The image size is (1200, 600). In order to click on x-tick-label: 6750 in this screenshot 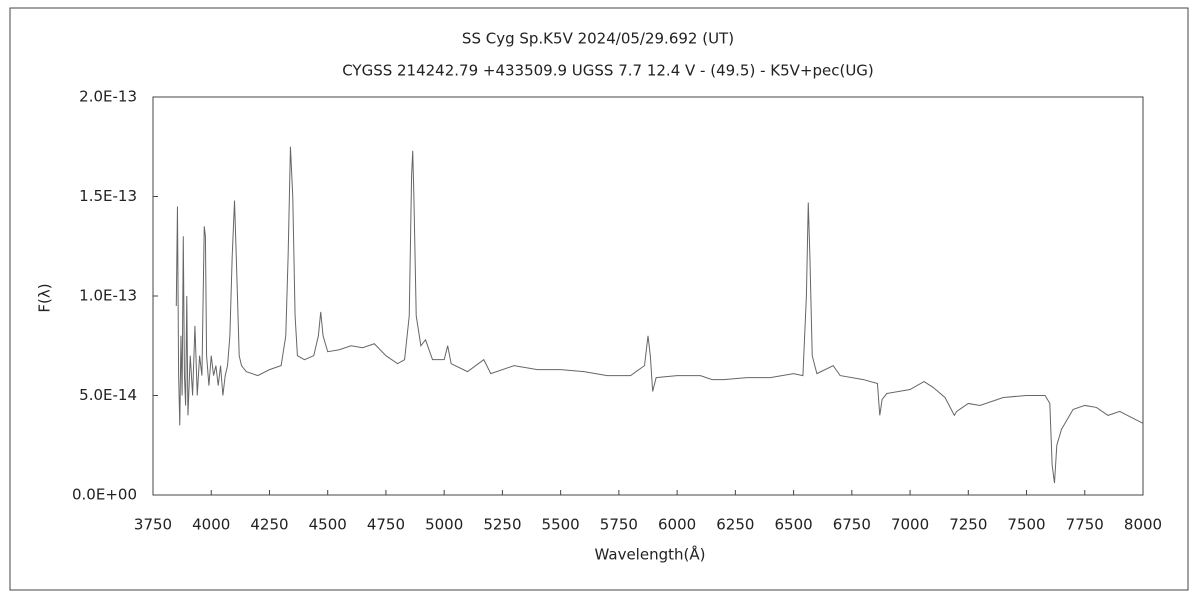, I will do `click(852, 525)`.